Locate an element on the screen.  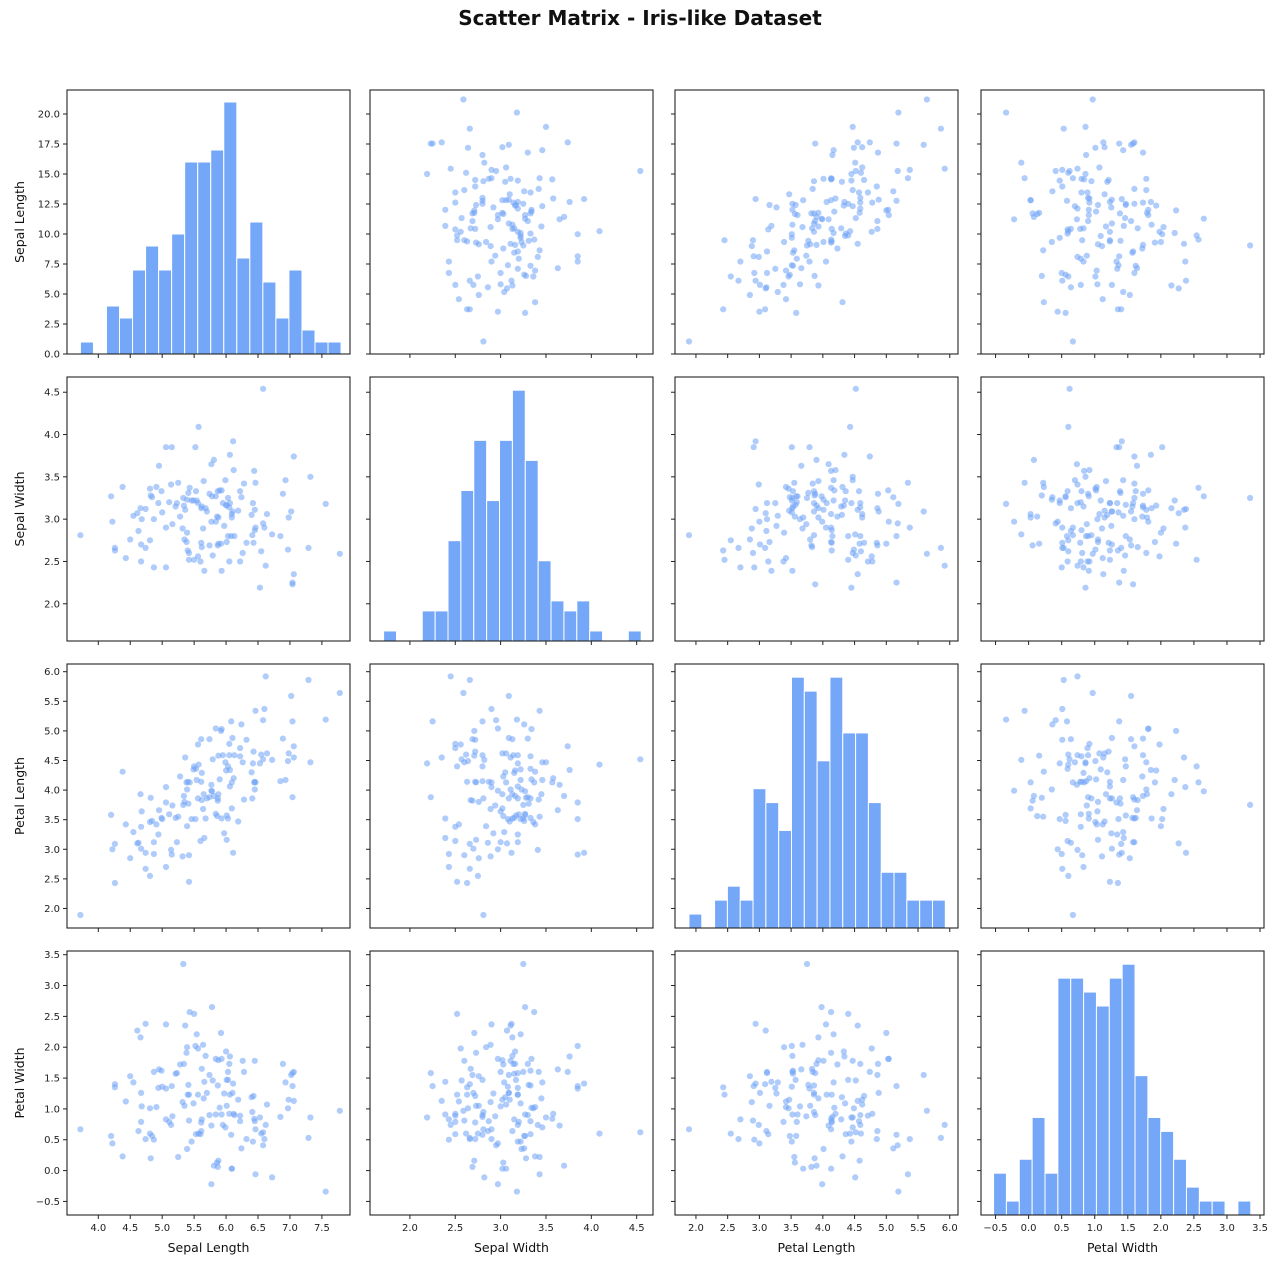
x-tick-label: 4.5 is located at coordinates (130, 1228).